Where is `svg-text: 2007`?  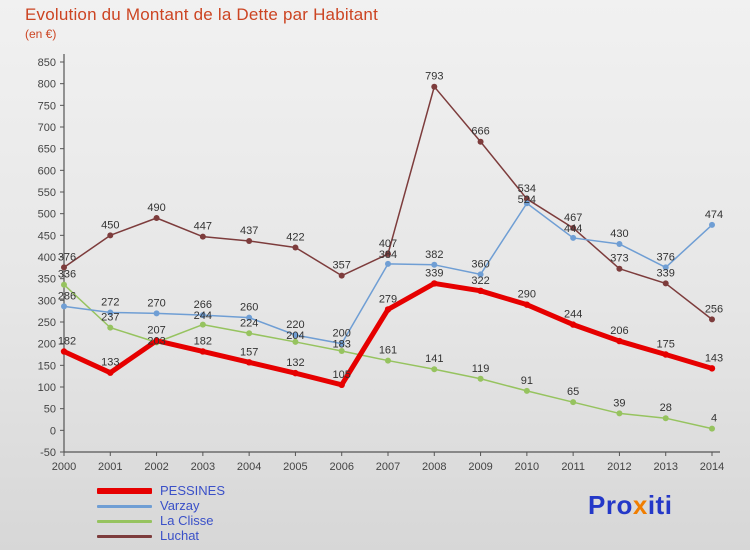 svg-text: 2007 is located at coordinates (388, 467).